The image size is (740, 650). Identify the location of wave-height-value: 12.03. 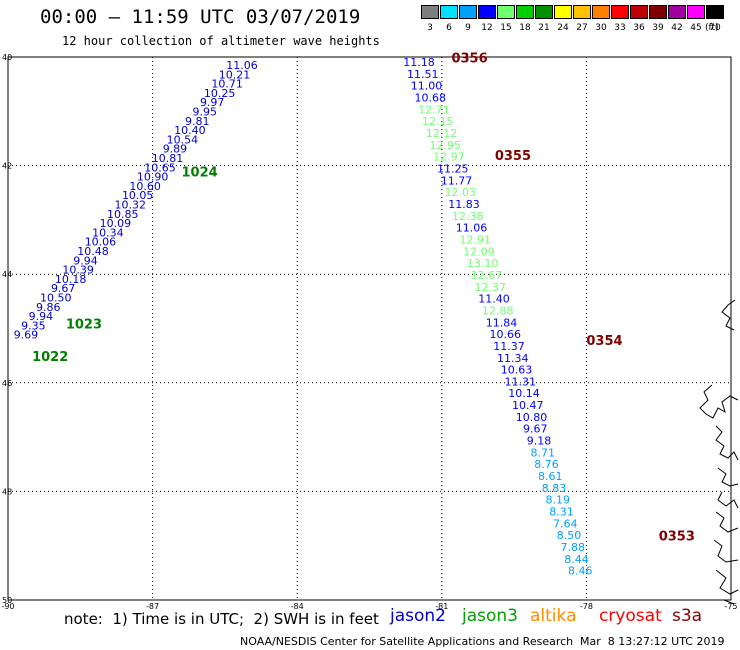
(461, 192).